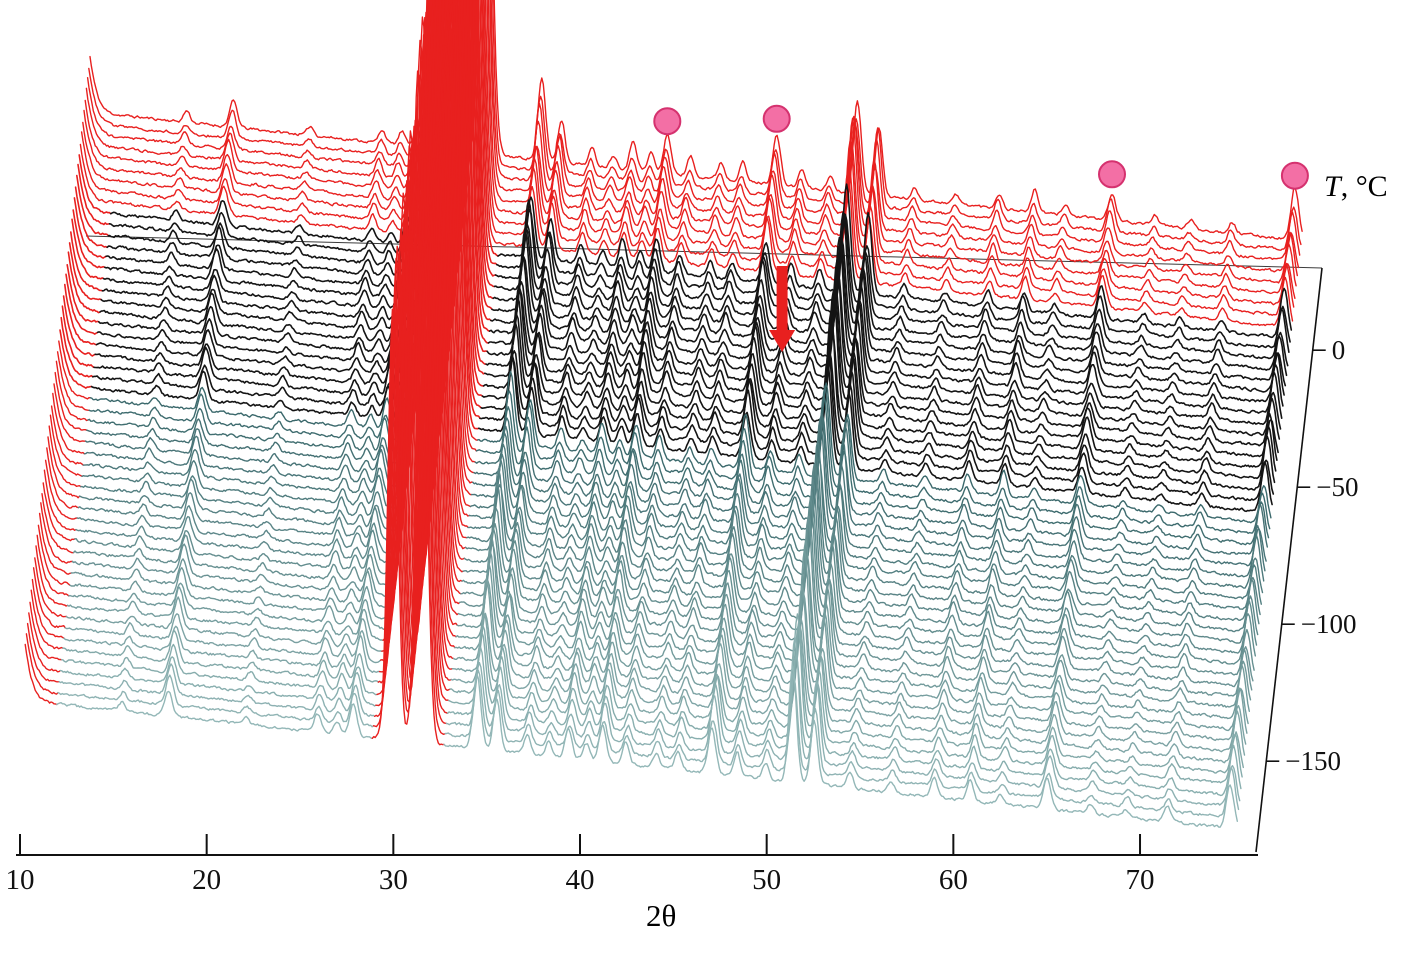 The height and width of the screenshot is (956, 1421). I want to click on temperature-axis-label: T, °C, so click(1356, 187).